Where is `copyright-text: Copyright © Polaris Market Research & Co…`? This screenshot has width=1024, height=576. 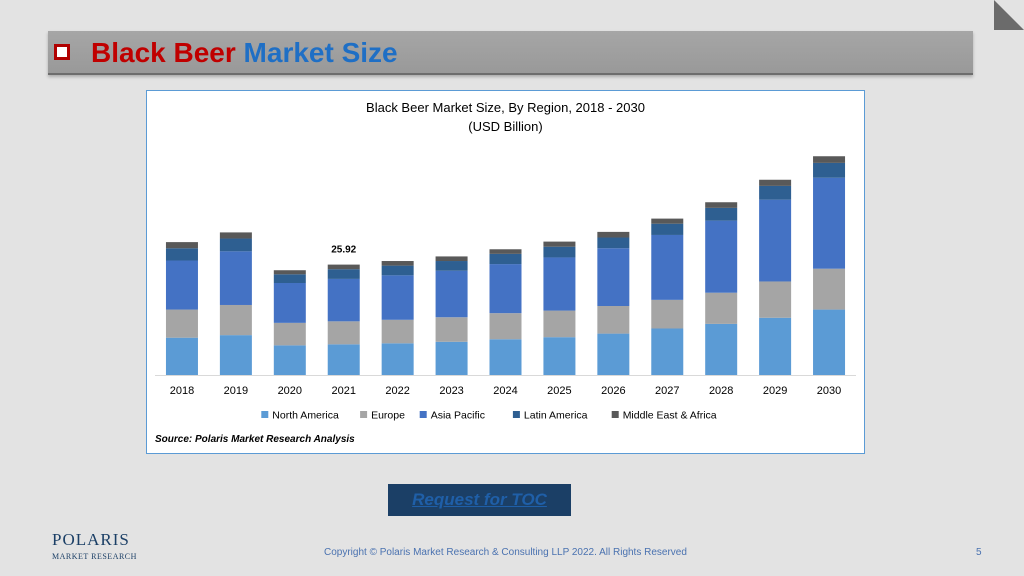 copyright-text: Copyright © Polaris Market Research & Co… is located at coordinates (505, 552).